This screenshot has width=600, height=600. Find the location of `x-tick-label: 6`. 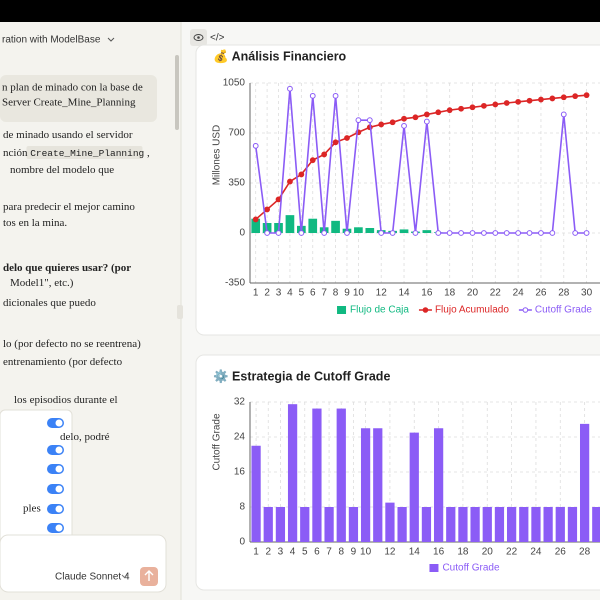

x-tick-label: 6 is located at coordinates (313, 293).